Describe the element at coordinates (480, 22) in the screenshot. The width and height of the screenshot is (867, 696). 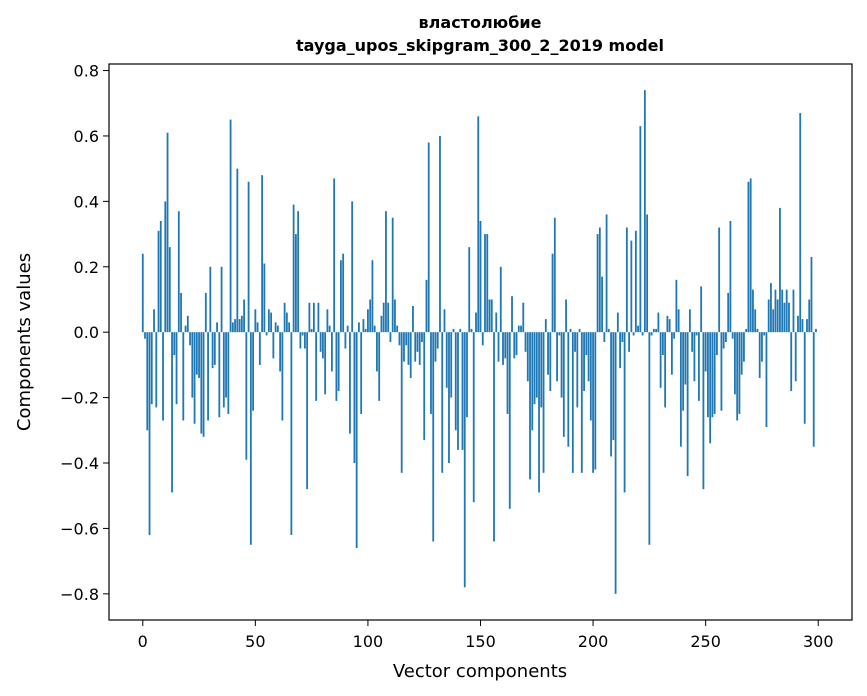
I see `chart-title: властолюбие` at that location.